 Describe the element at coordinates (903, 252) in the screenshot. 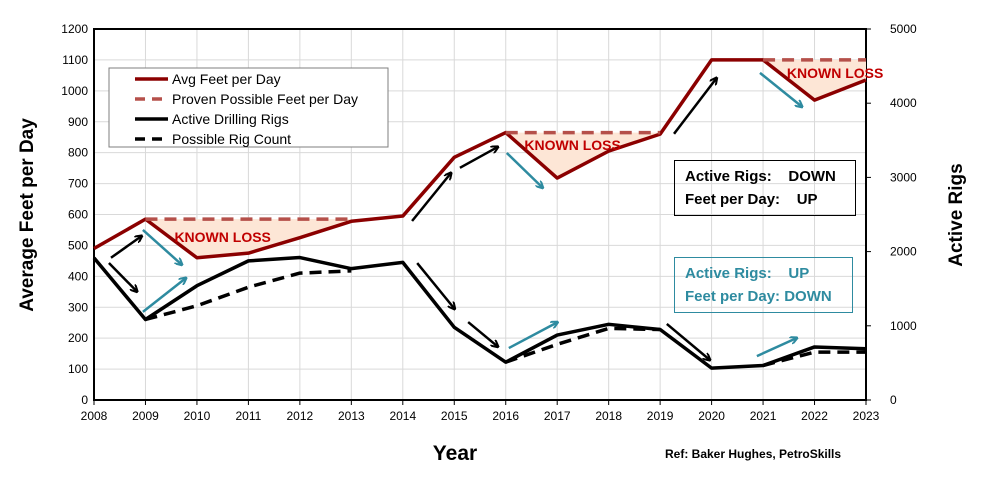

I see `y2-tick-label: 2000` at that location.